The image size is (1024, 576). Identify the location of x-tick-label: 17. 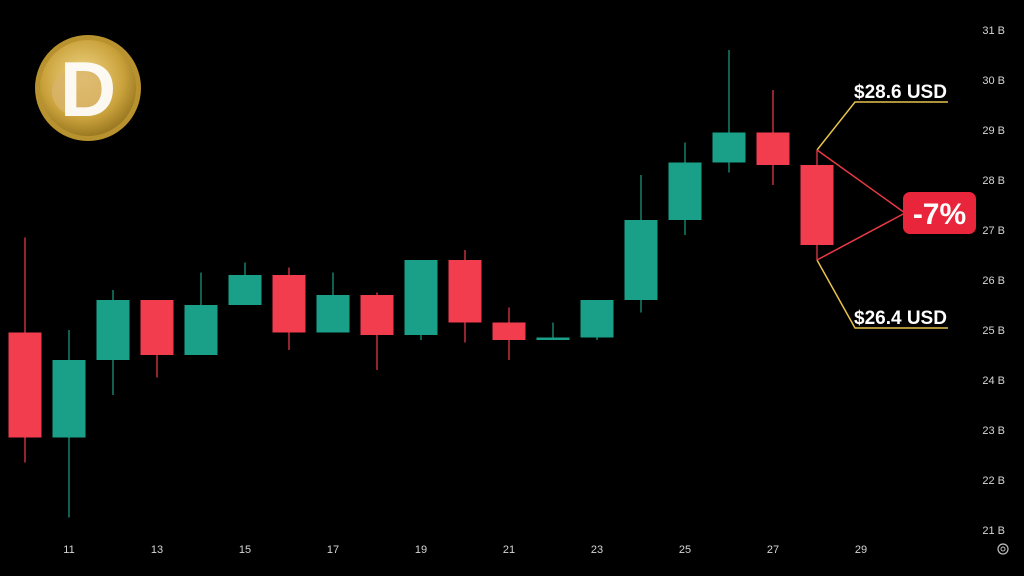
(333, 550).